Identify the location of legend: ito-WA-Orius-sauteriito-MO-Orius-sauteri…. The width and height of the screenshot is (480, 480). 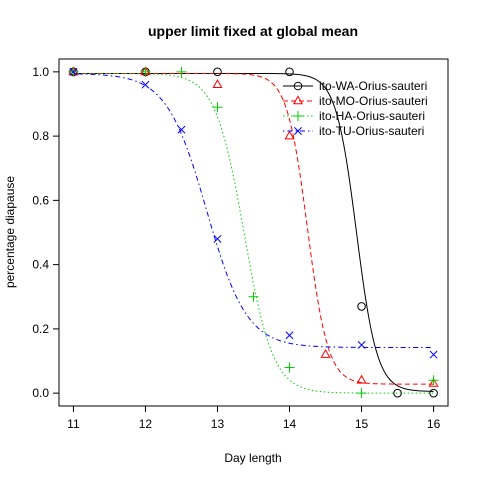
(355, 108).